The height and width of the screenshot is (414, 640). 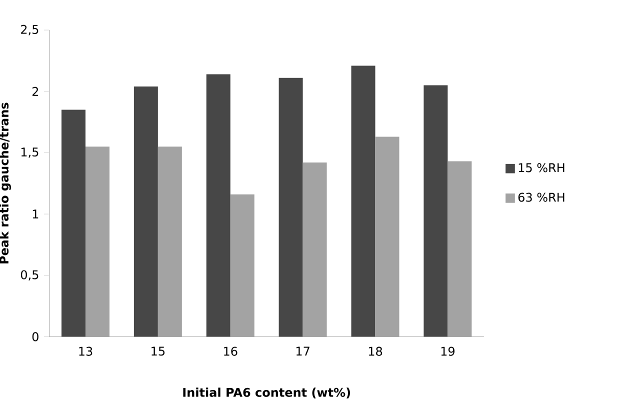 I want to click on y-tick-label: 2,5, so click(x=29, y=30).